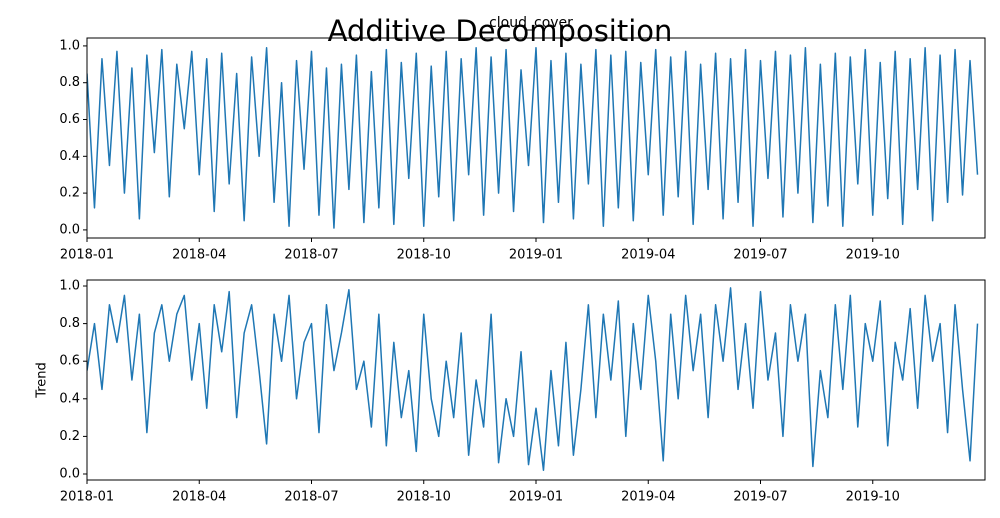 The image size is (1000, 518). I want to click on y-axis-label: Trend, so click(42, 380).